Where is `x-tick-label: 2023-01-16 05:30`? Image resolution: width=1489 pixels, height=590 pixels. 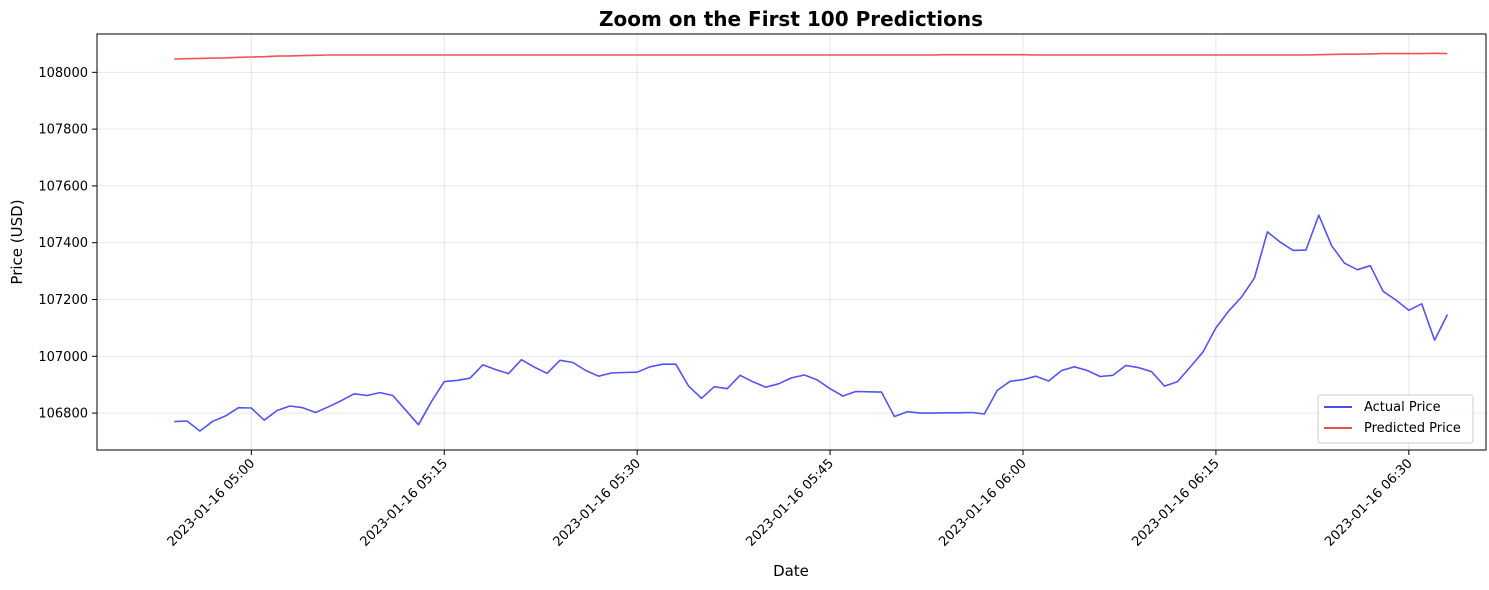
x-tick-label: 2023-01-16 05:30 is located at coordinates (597, 502).